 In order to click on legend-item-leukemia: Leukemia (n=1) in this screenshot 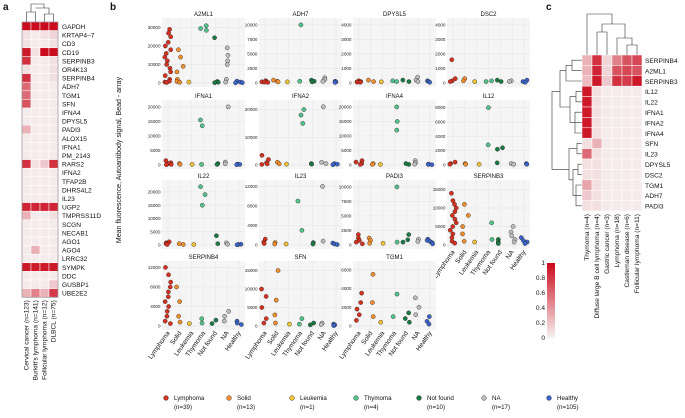, I will do `click(308, 403)`.